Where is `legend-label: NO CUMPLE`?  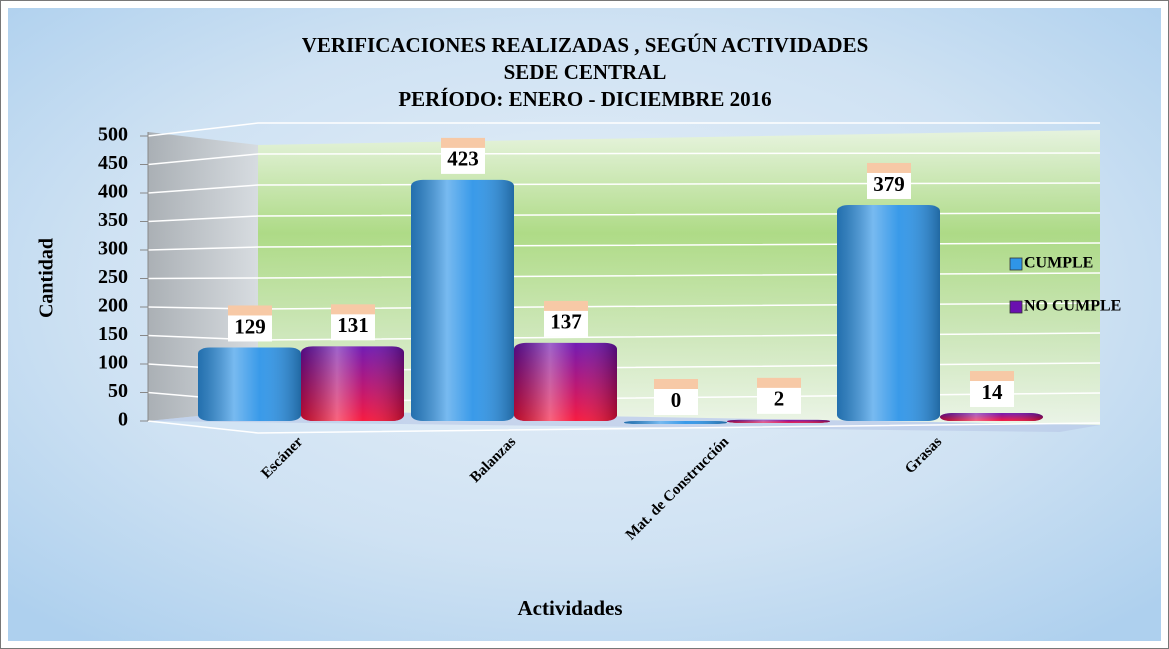 legend-label: NO CUMPLE is located at coordinates (1072, 306).